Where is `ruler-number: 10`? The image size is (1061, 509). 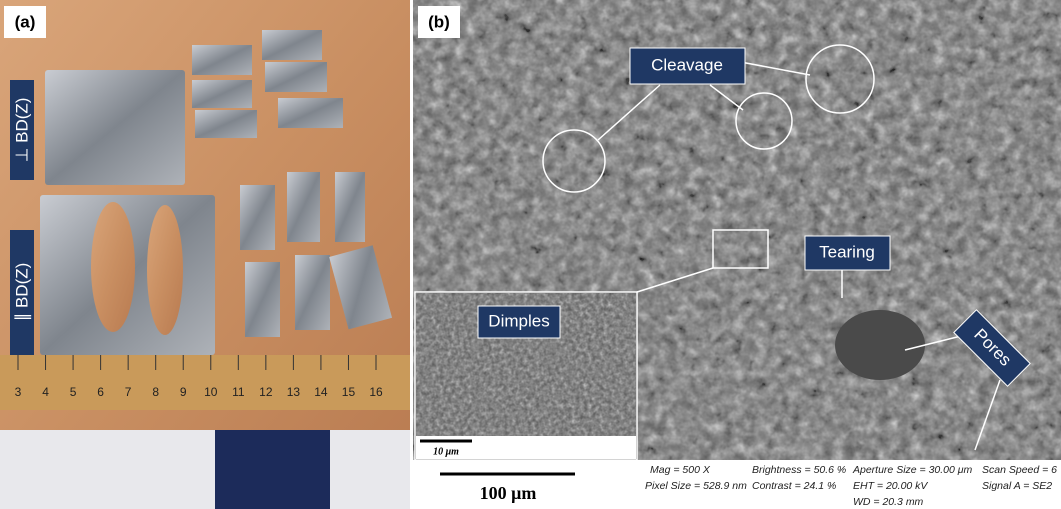
ruler-number: 10 is located at coordinates (211, 392).